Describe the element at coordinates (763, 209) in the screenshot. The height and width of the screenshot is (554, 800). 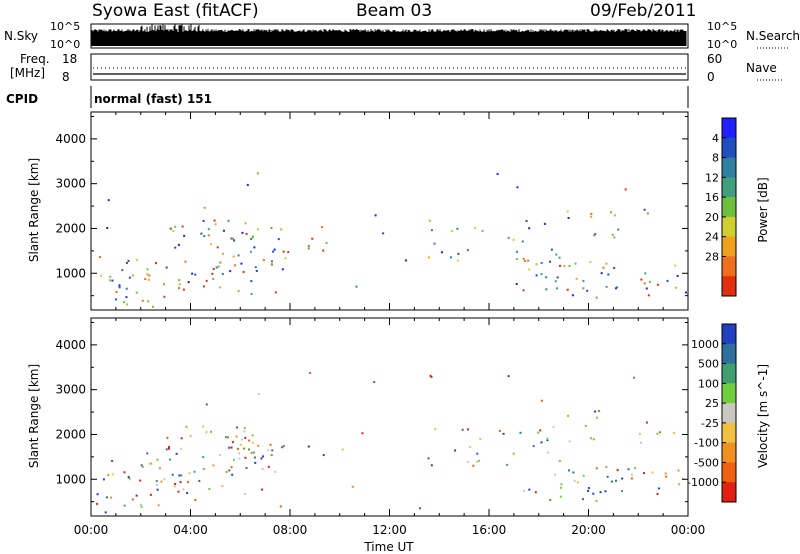
I see `power-colorbar-label: Power [dB]` at that location.